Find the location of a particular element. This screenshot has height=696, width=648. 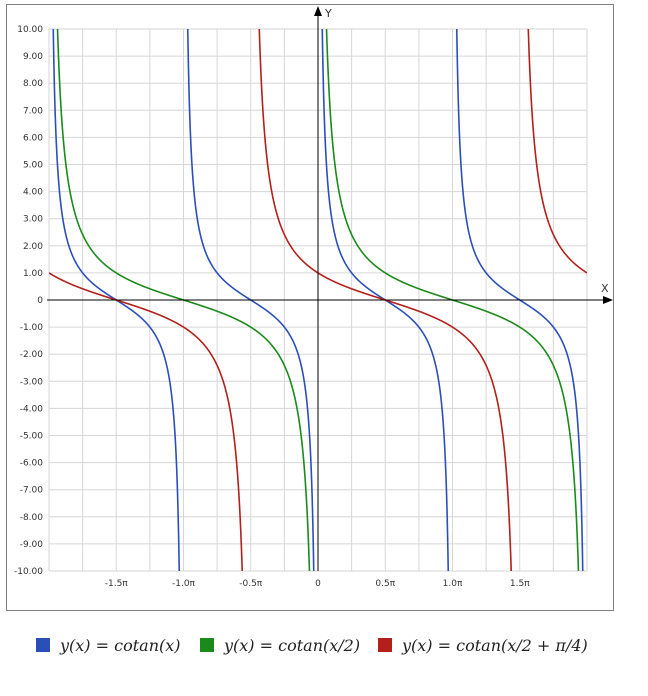

x-axis-label: X is located at coordinates (605, 288).